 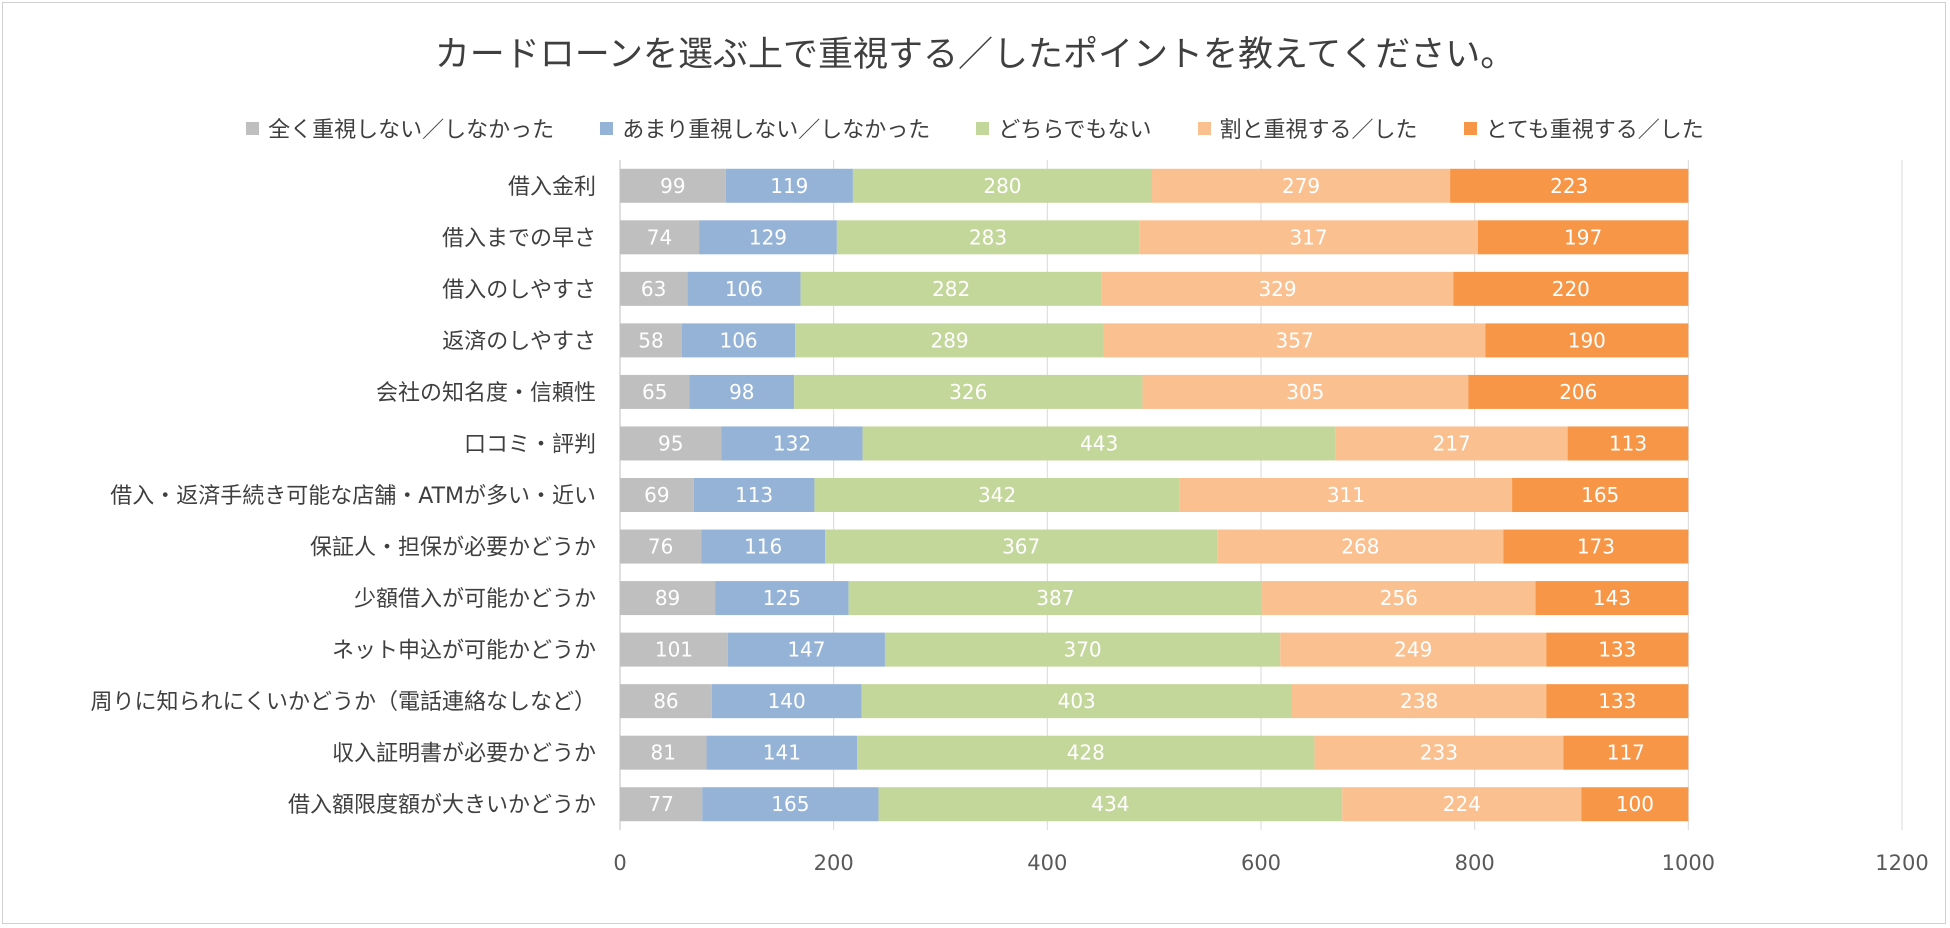 I want to click on data-label-3-3: 357, so click(x=1295, y=340).